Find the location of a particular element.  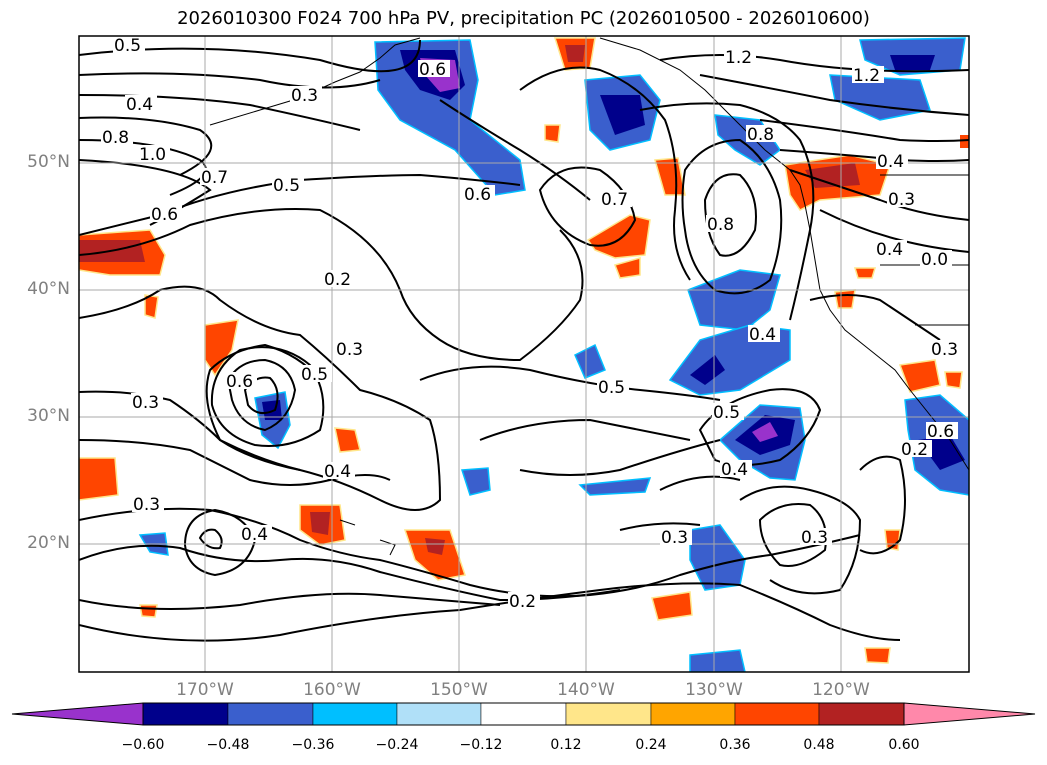

lat-label-40n: 40°N is located at coordinates (48, 289).